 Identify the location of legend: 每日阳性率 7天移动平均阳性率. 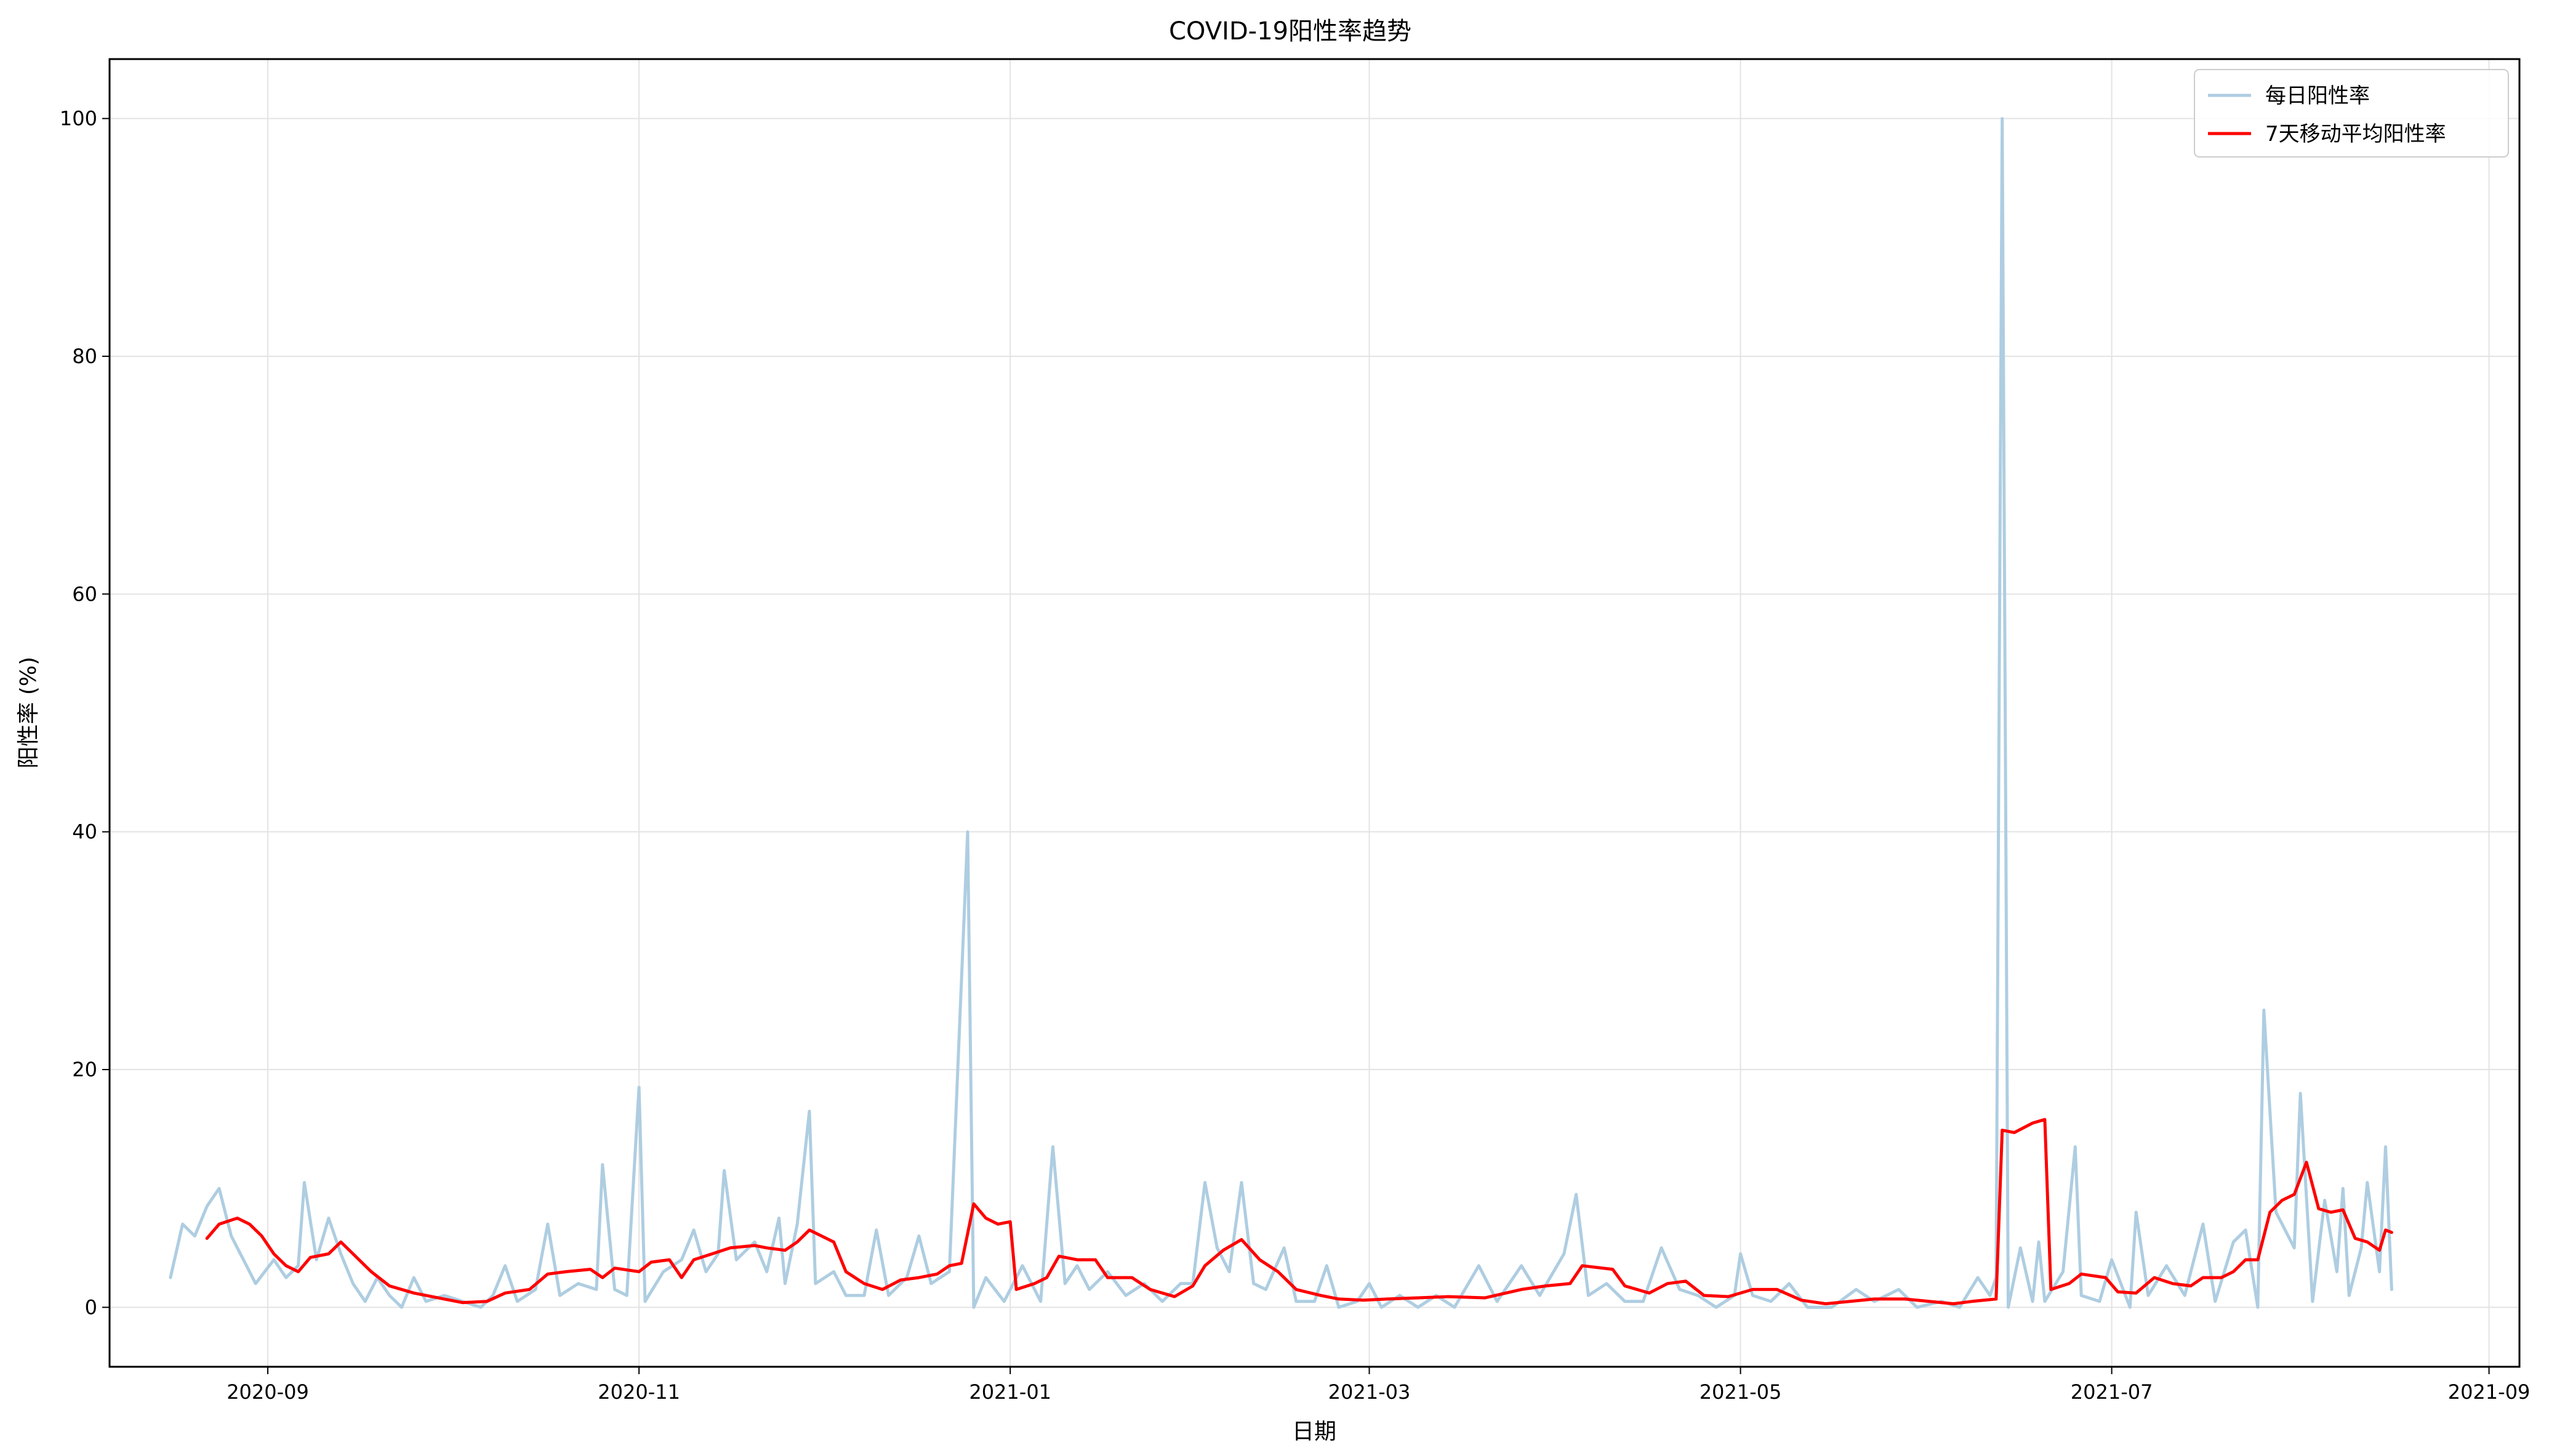
(2351, 113).